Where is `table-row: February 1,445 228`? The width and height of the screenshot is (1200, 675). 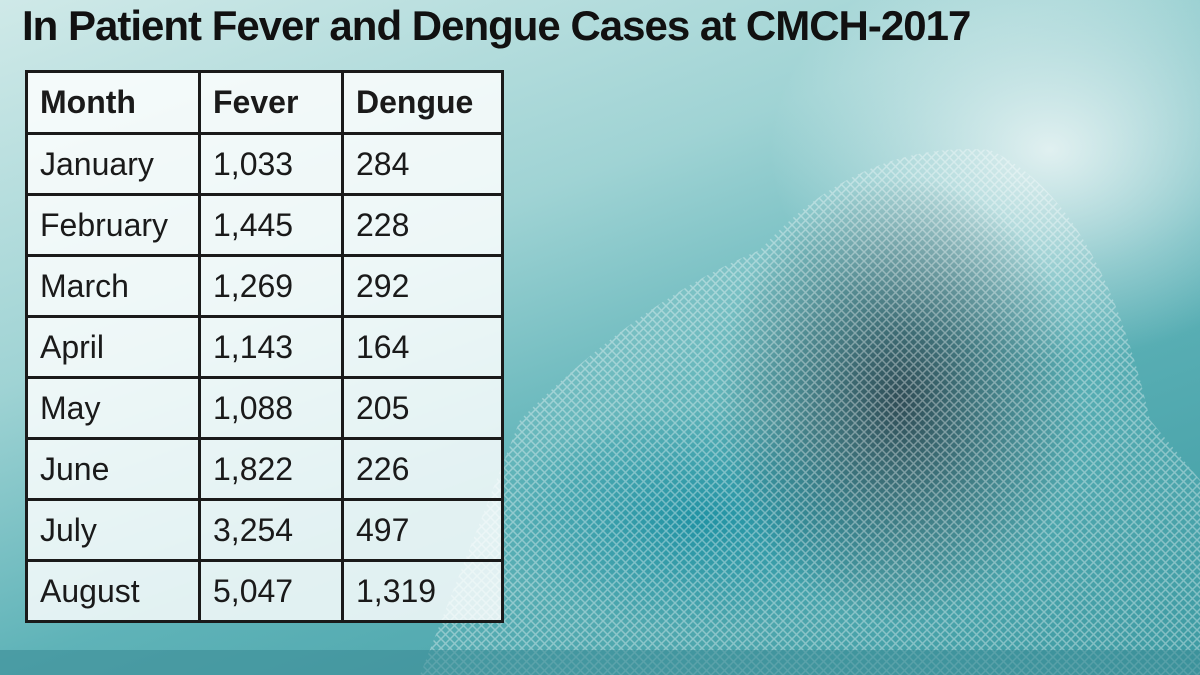
table-row: February 1,445 228 is located at coordinates (264, 225).